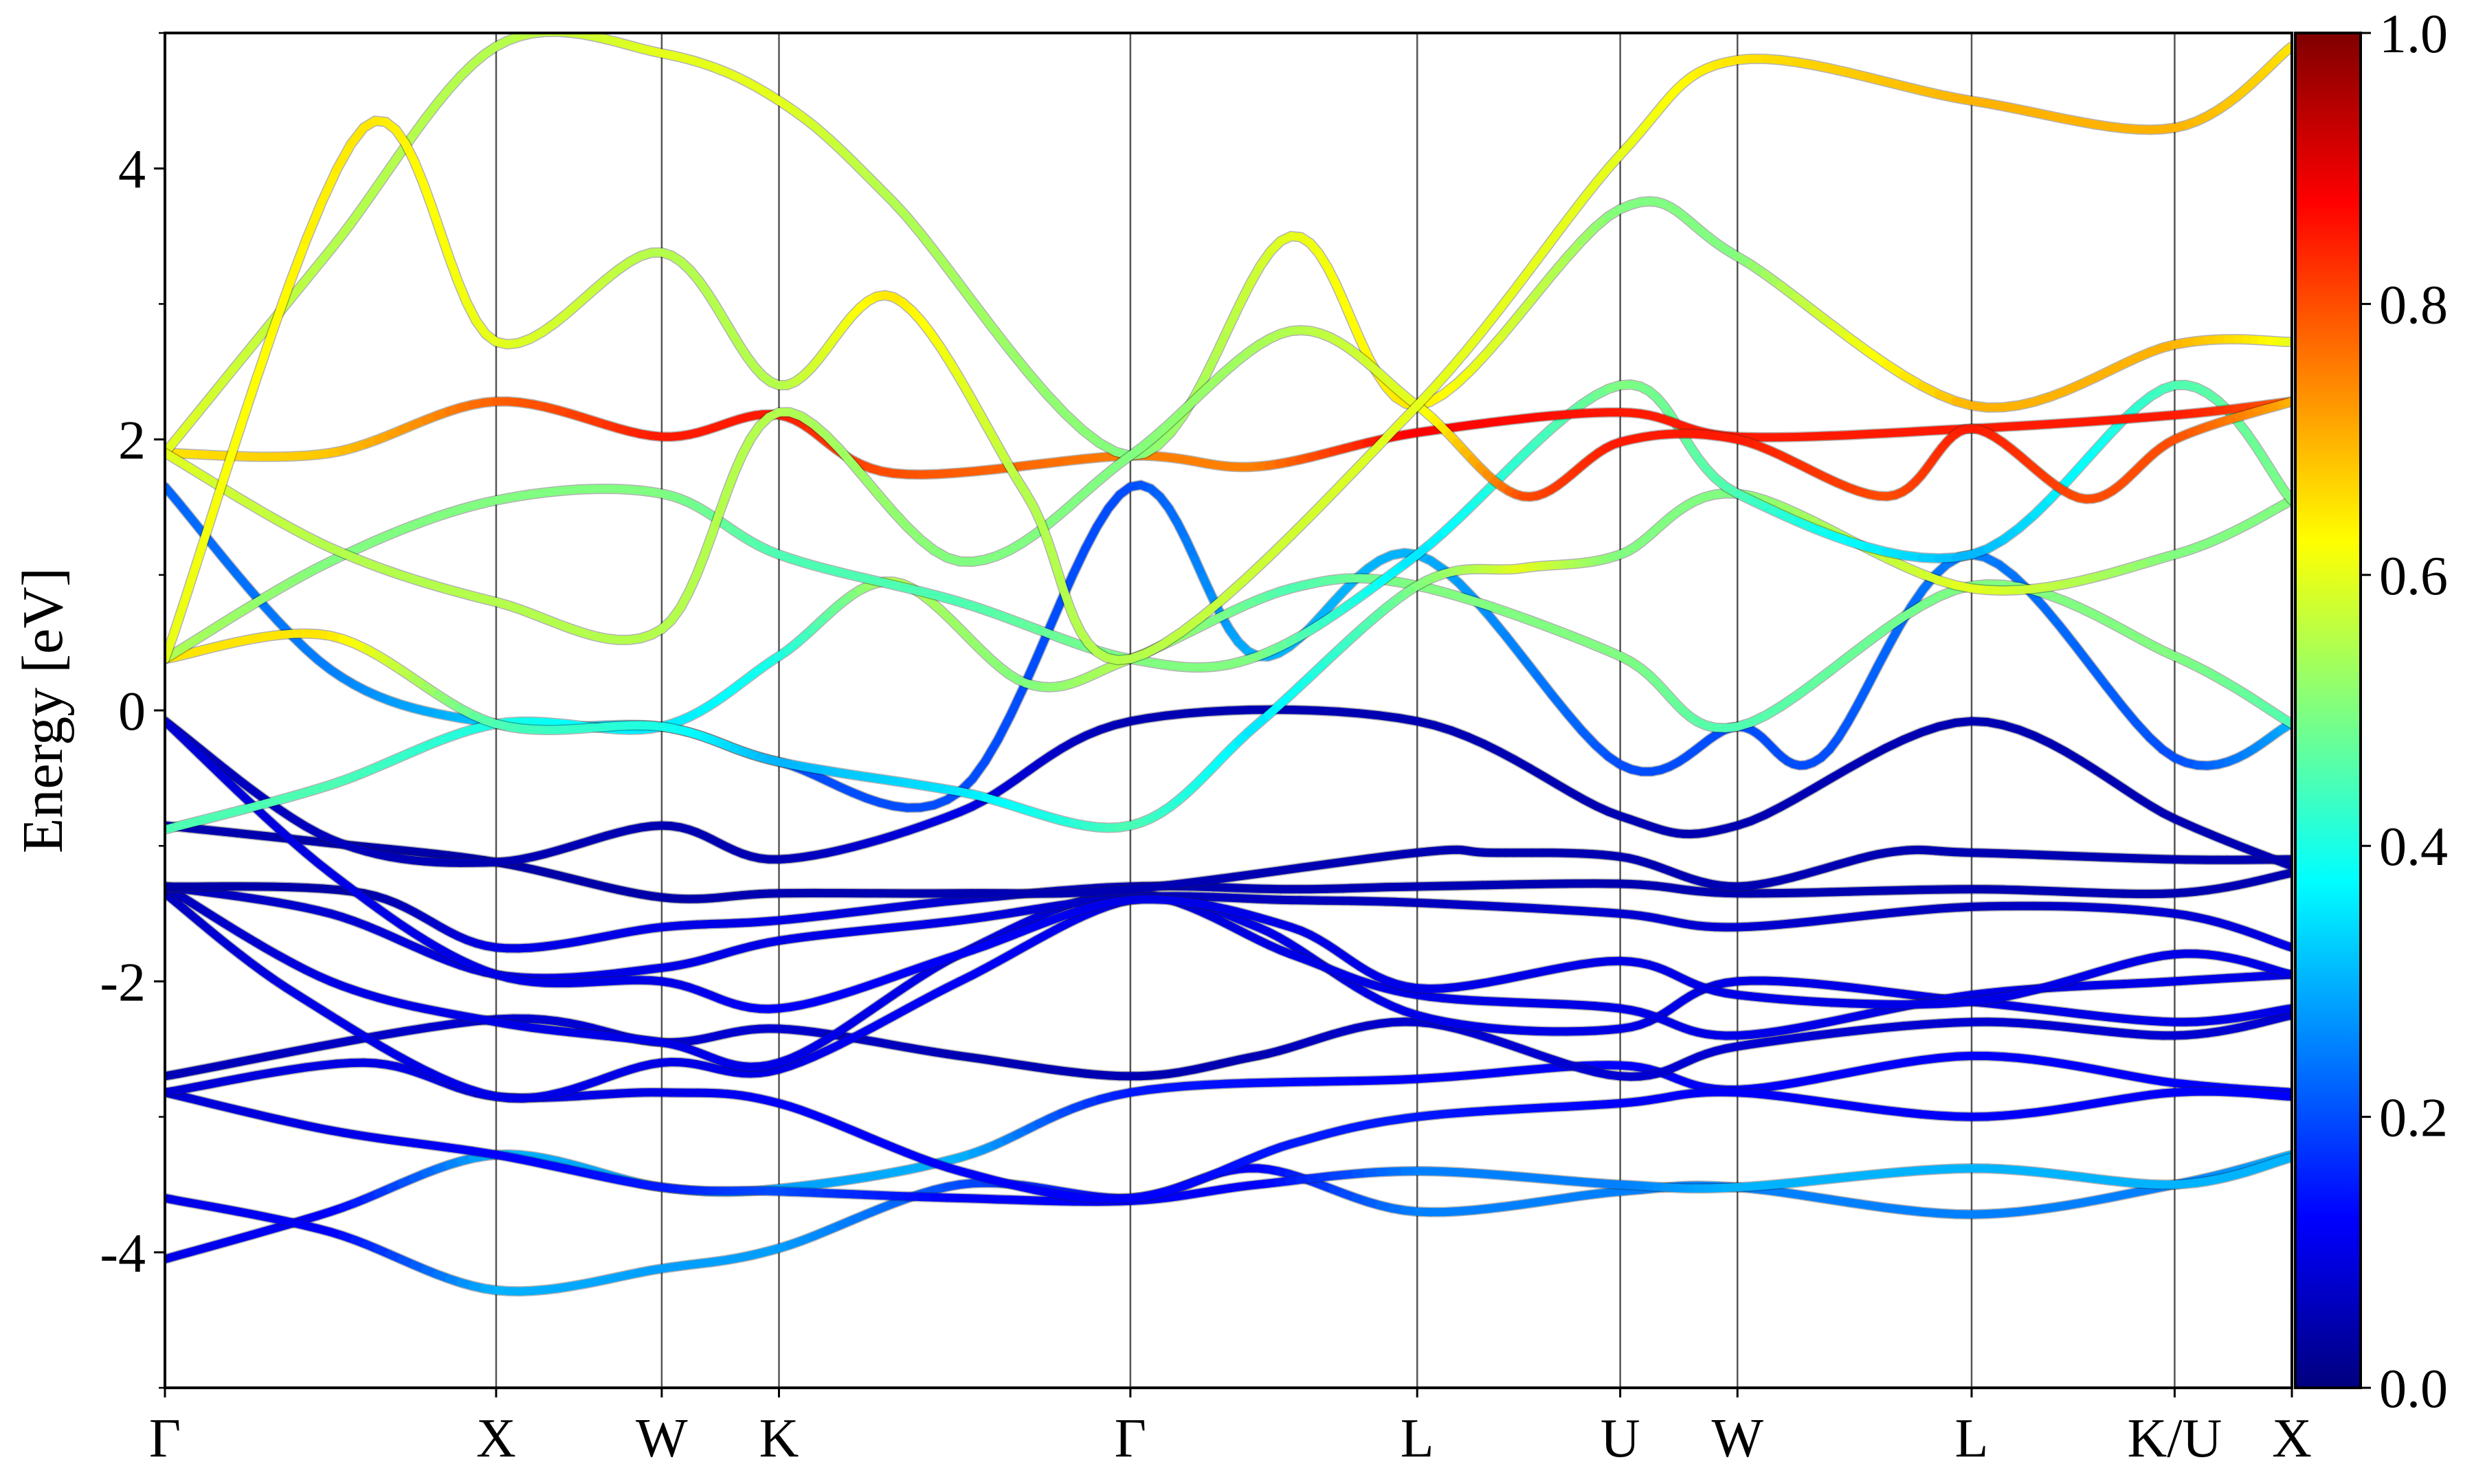  Describe the element at coordinates (779, 1438) in the screenshot. I see `x-tick-label: K` at that location.